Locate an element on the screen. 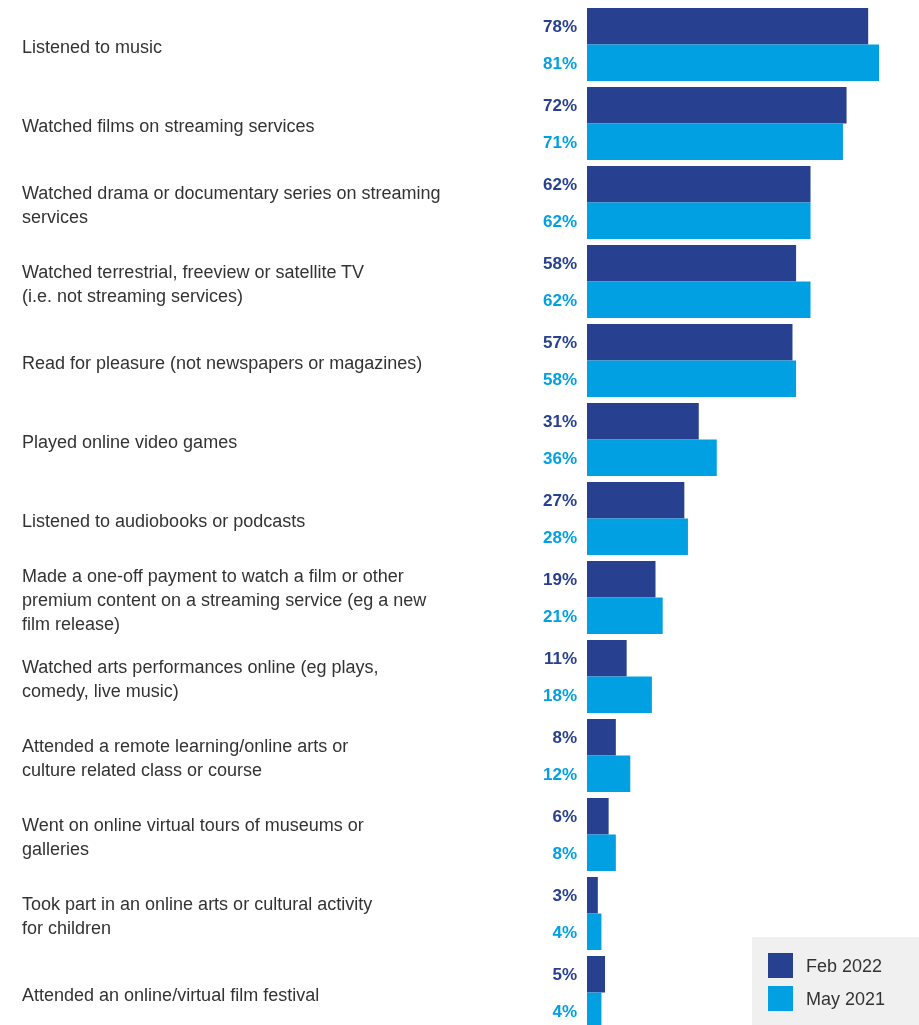 This screenshot has height=1025, width=919. data-label: 21% is located at coordinates (559, 616).